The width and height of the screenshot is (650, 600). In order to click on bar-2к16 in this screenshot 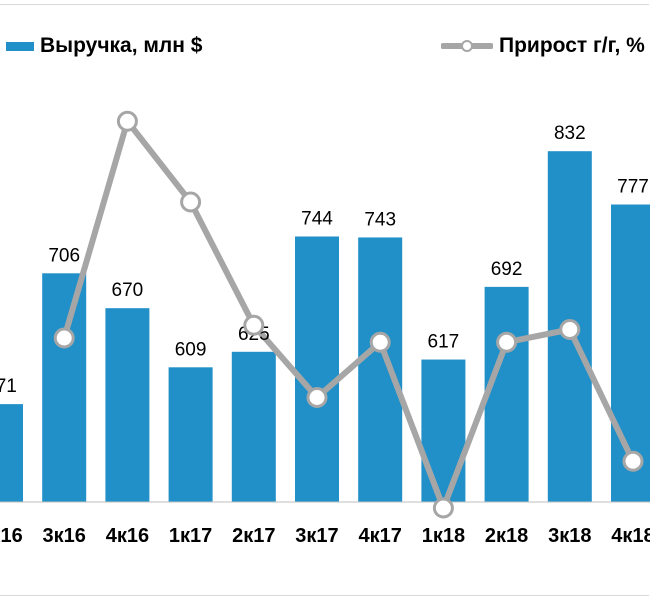, I will do `click(11, 453)`.